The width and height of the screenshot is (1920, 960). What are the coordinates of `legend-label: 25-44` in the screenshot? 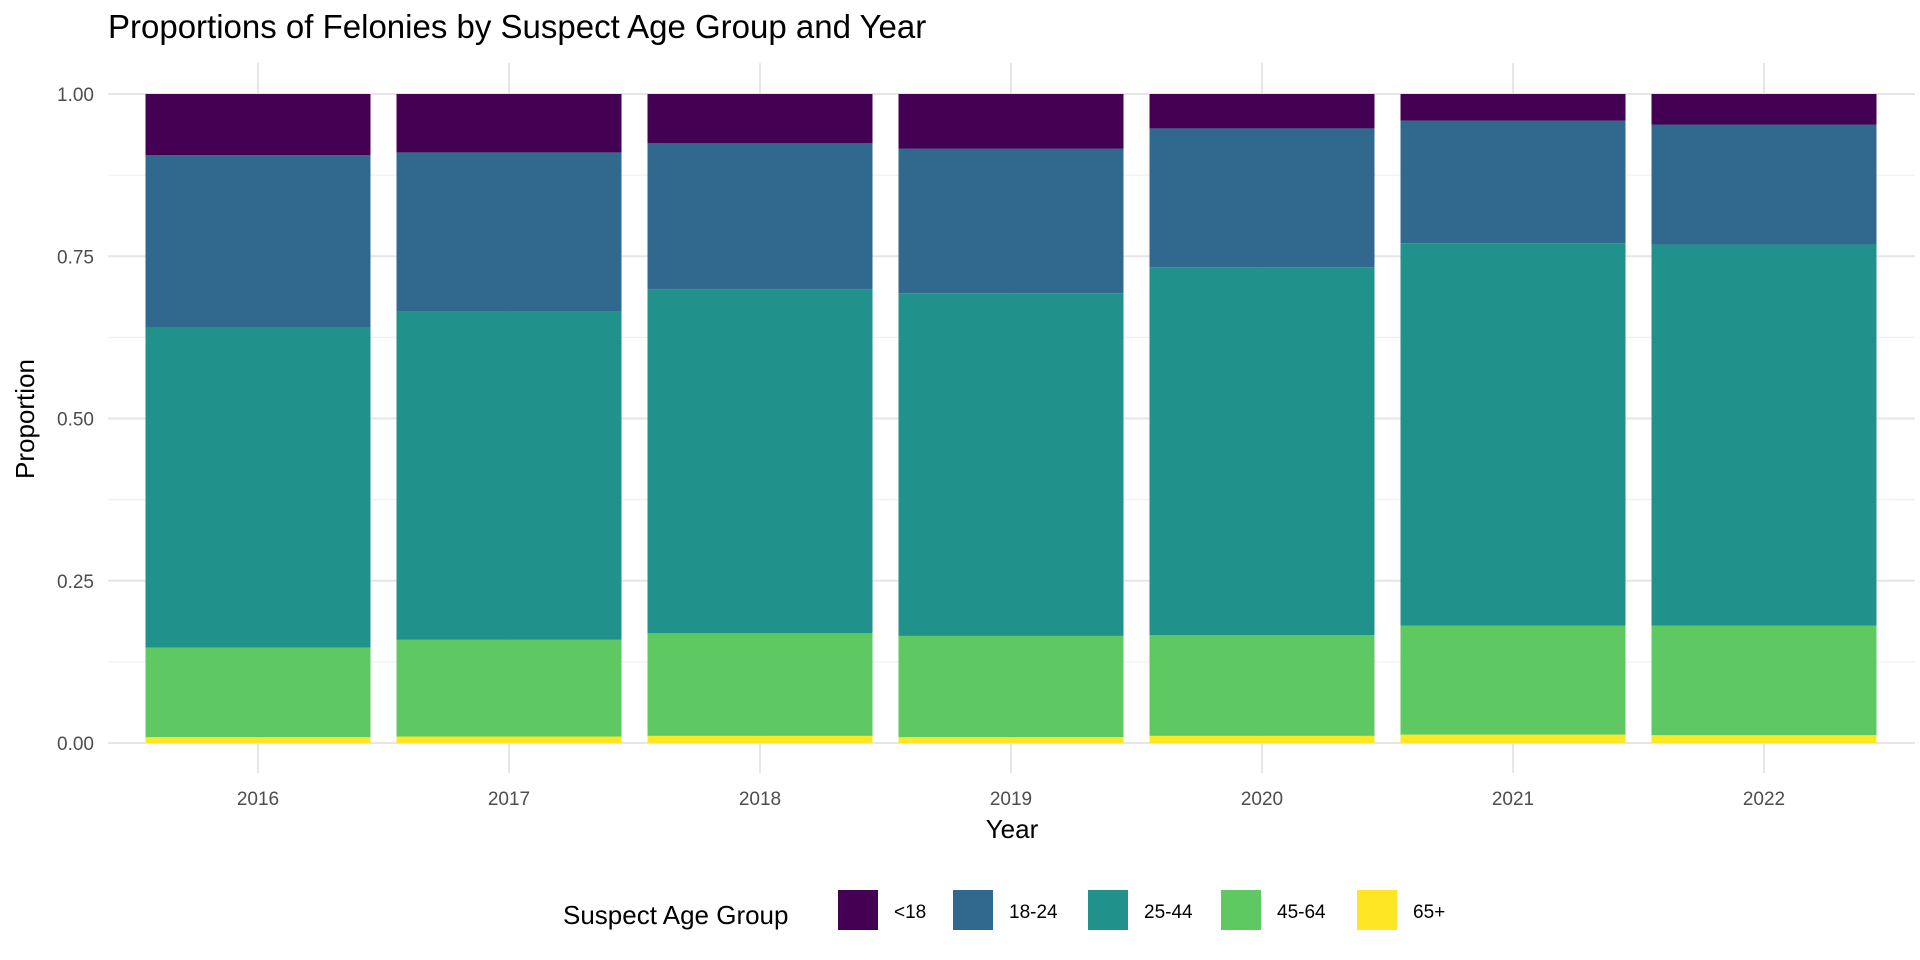 It's located at (1168, 912).